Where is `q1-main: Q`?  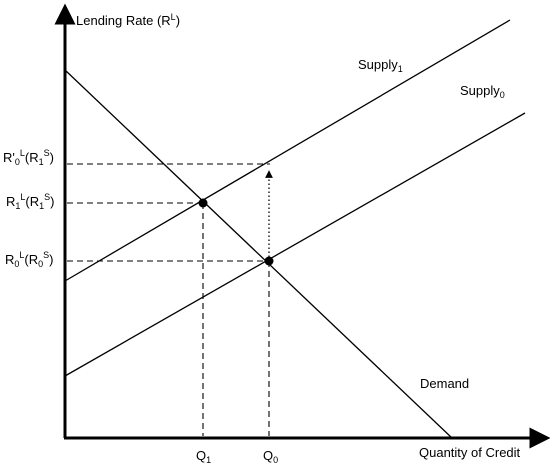 q1-main: Q is located at coordinates (201, 455).